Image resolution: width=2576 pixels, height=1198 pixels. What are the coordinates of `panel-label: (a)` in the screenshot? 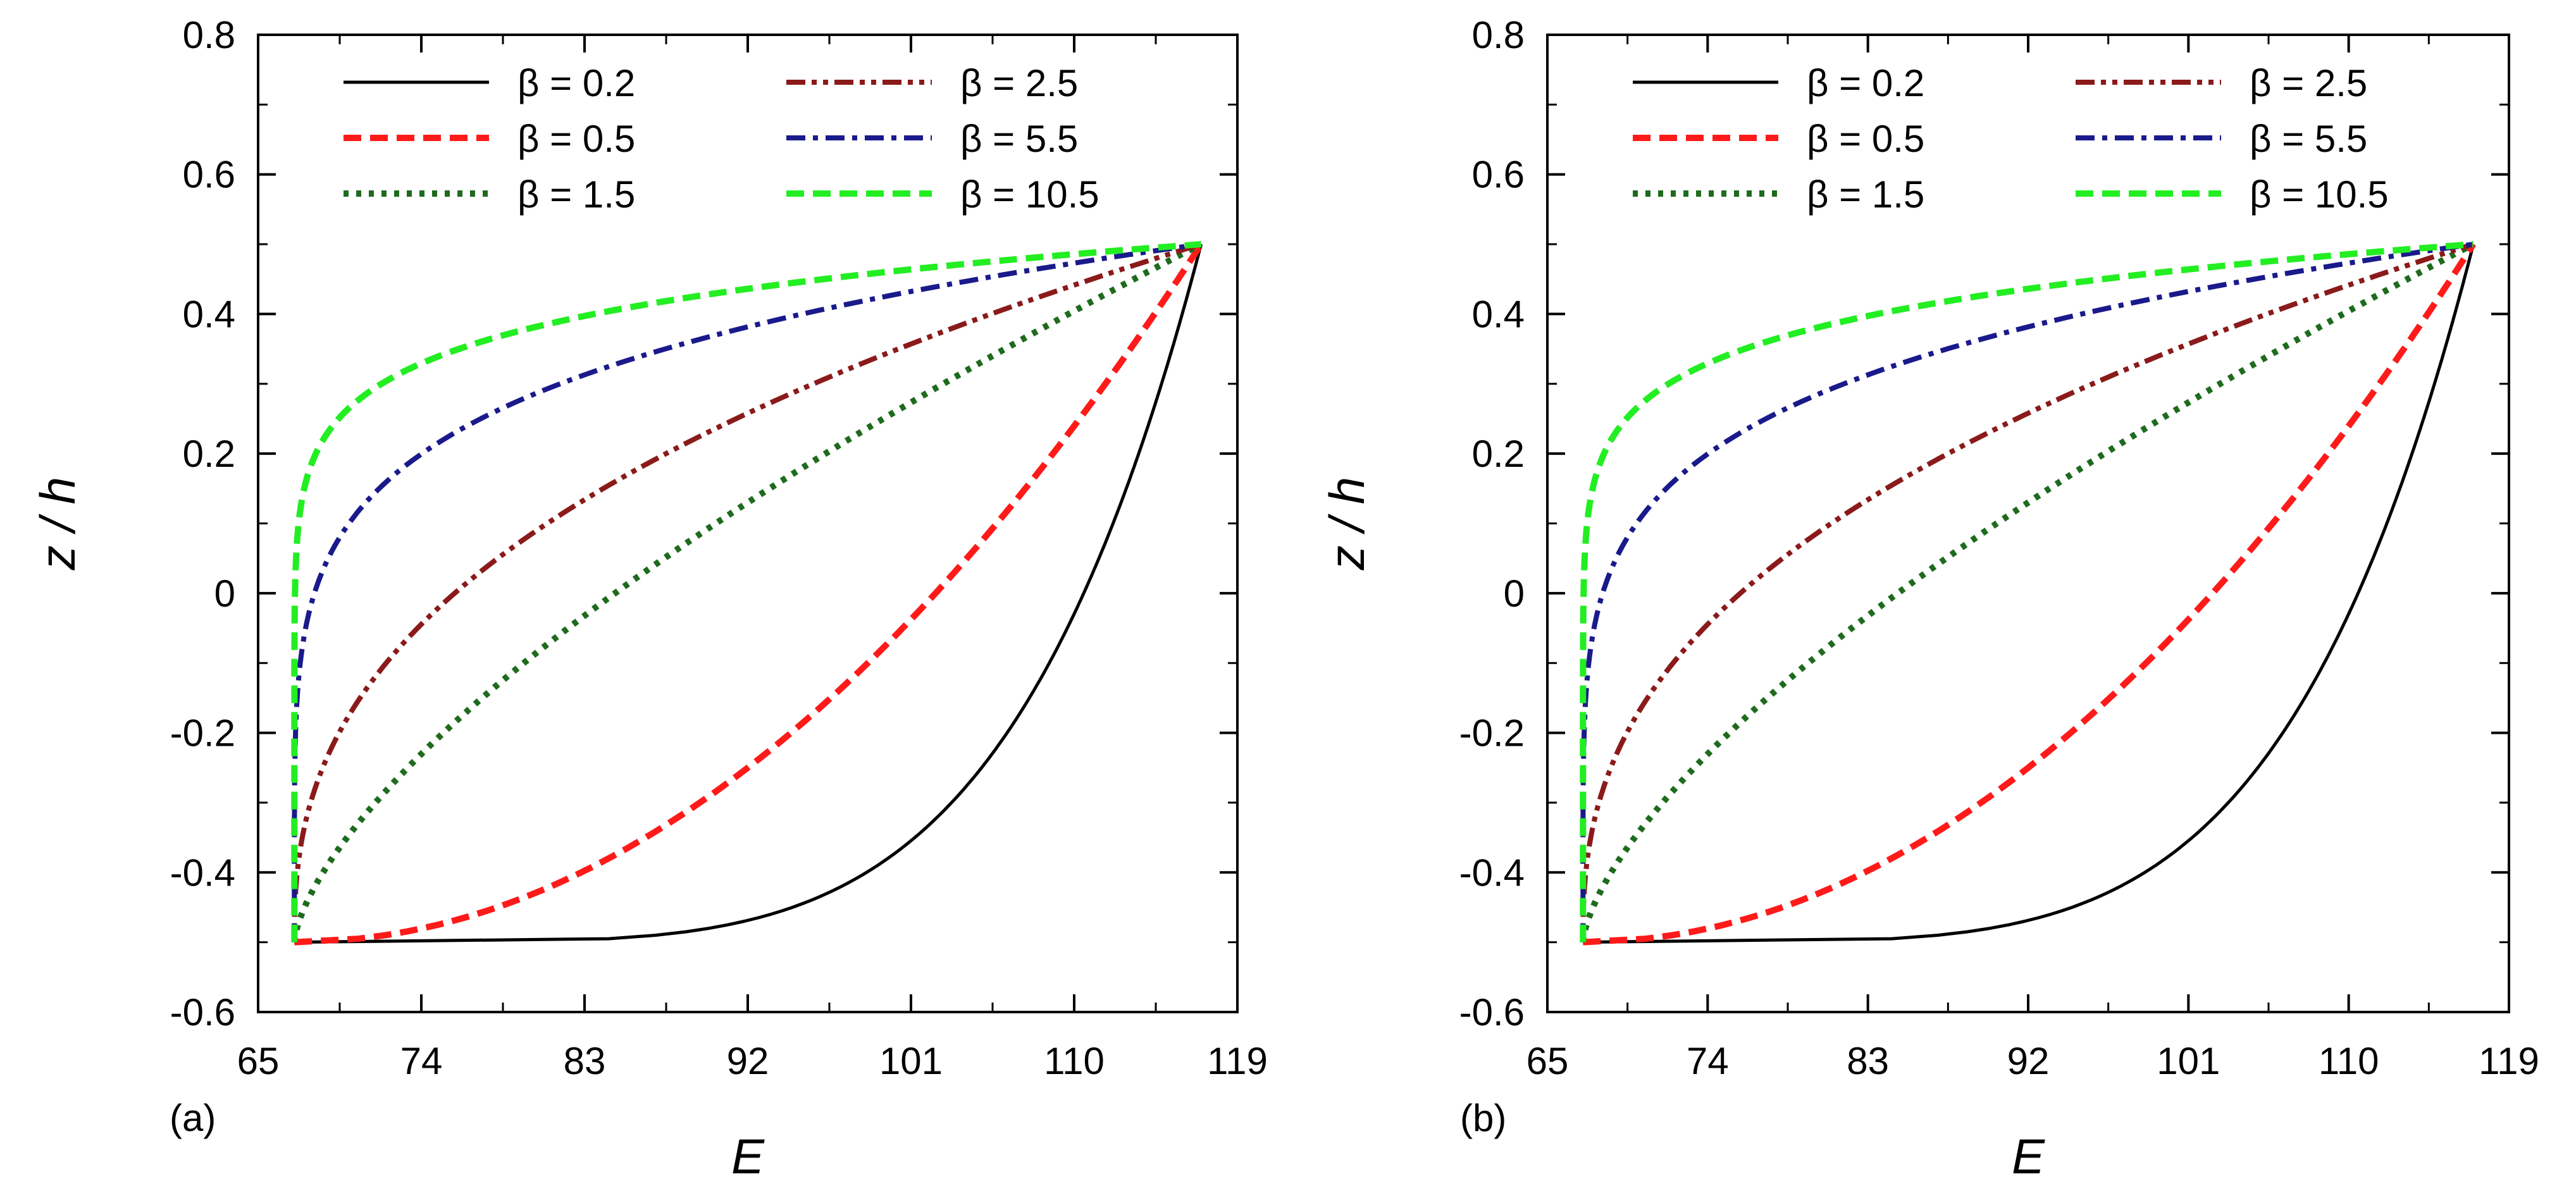 It's located at (193, 1118).